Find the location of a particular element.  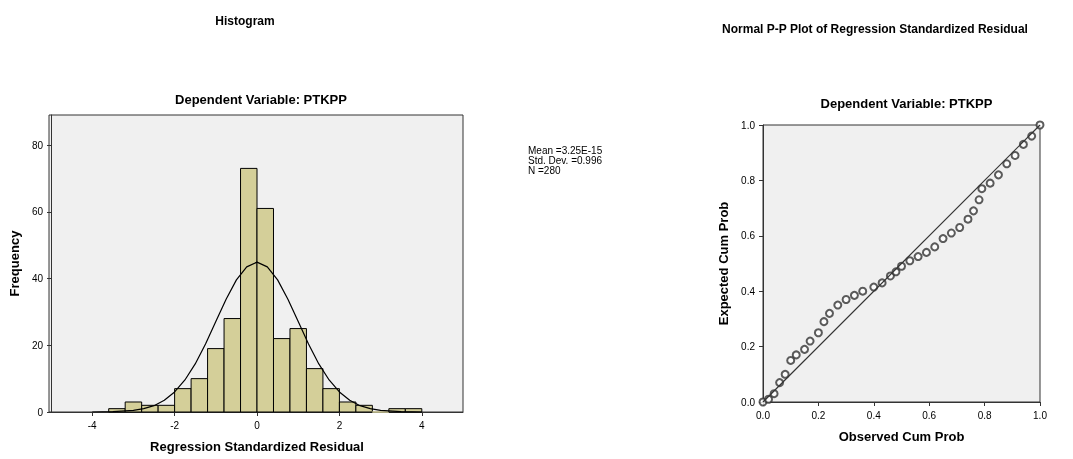

x-tick-label: -2 is located at coordinates (175, 425).